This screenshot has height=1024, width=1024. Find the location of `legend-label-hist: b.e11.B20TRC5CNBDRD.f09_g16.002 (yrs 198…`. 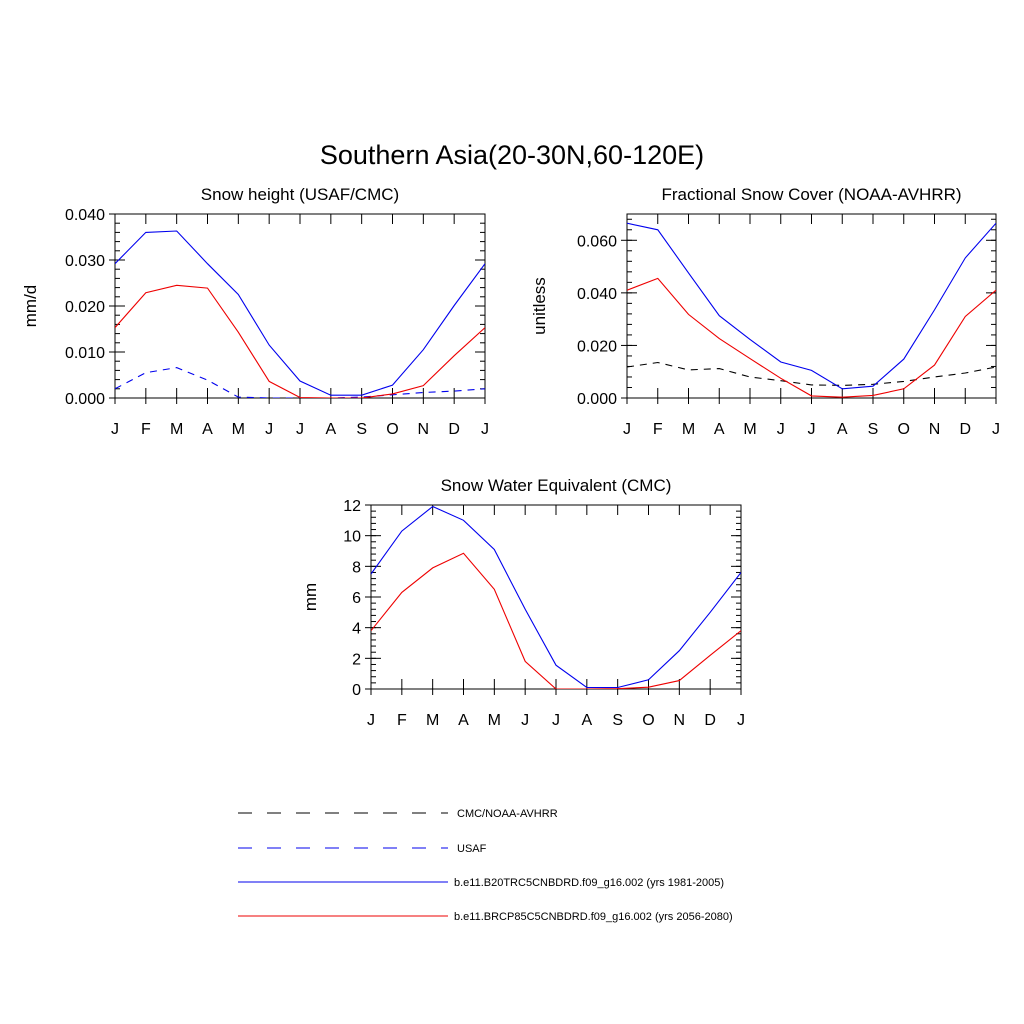

legend-label-hist: b.e11.B20TRC5CNBDRD.f09_g16.002 (yrs 198… is located at coordinates (589, 883).